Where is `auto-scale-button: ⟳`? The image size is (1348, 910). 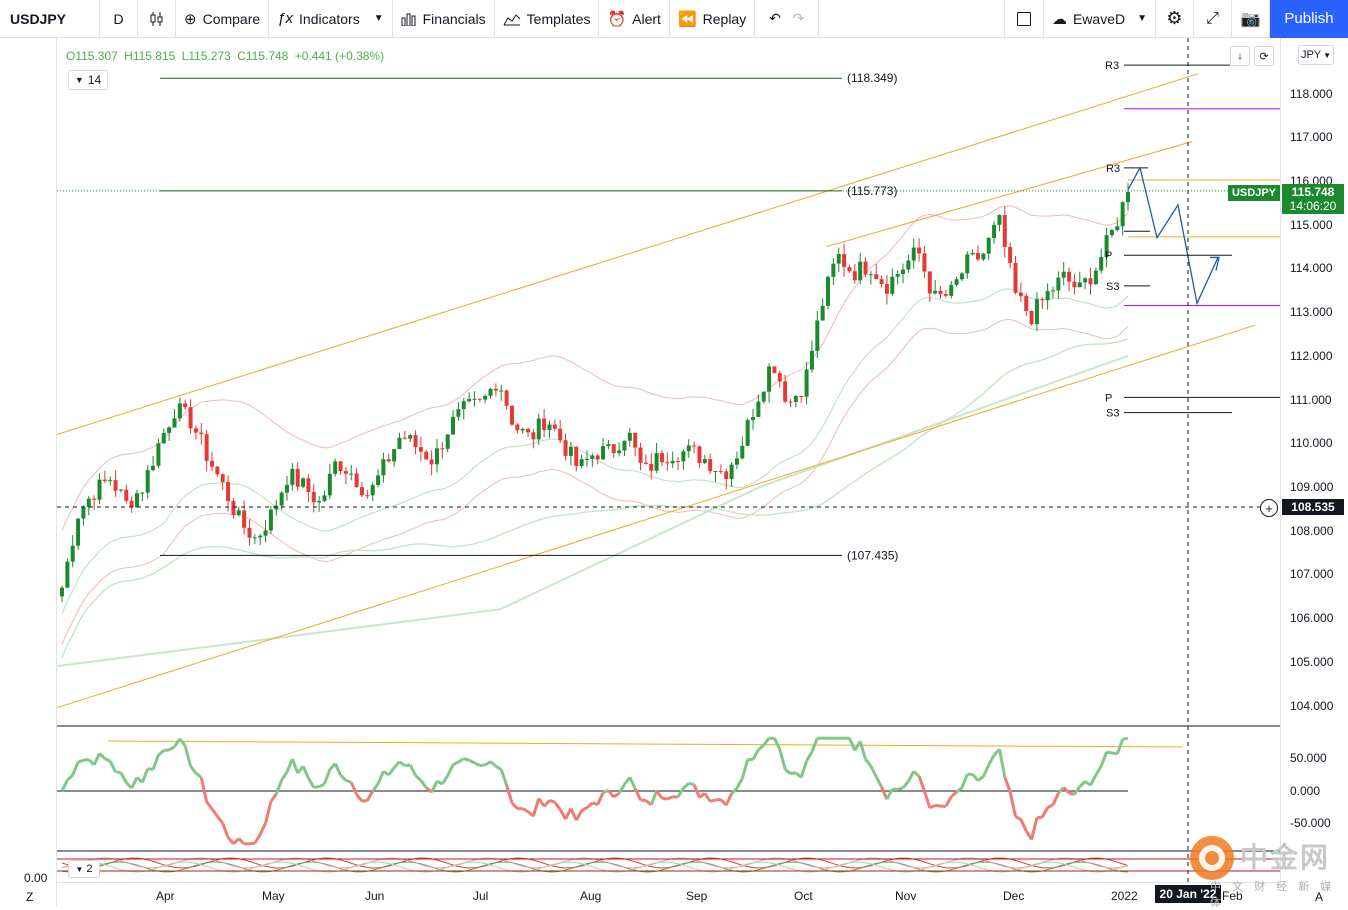
auto-scale-button: ⟳ is located at coordinates (1264, 56).